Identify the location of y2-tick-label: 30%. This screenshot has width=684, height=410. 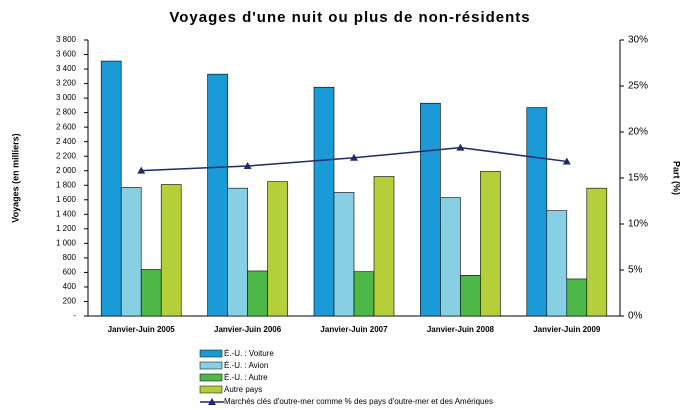
(638, 40).